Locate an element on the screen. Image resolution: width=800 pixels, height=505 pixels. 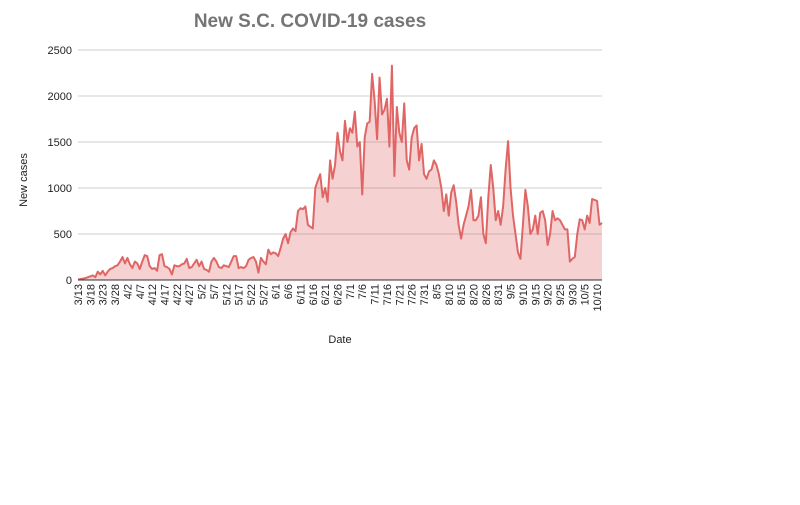
x-tick-label: 4/22 is located at coordinates (178, 294).